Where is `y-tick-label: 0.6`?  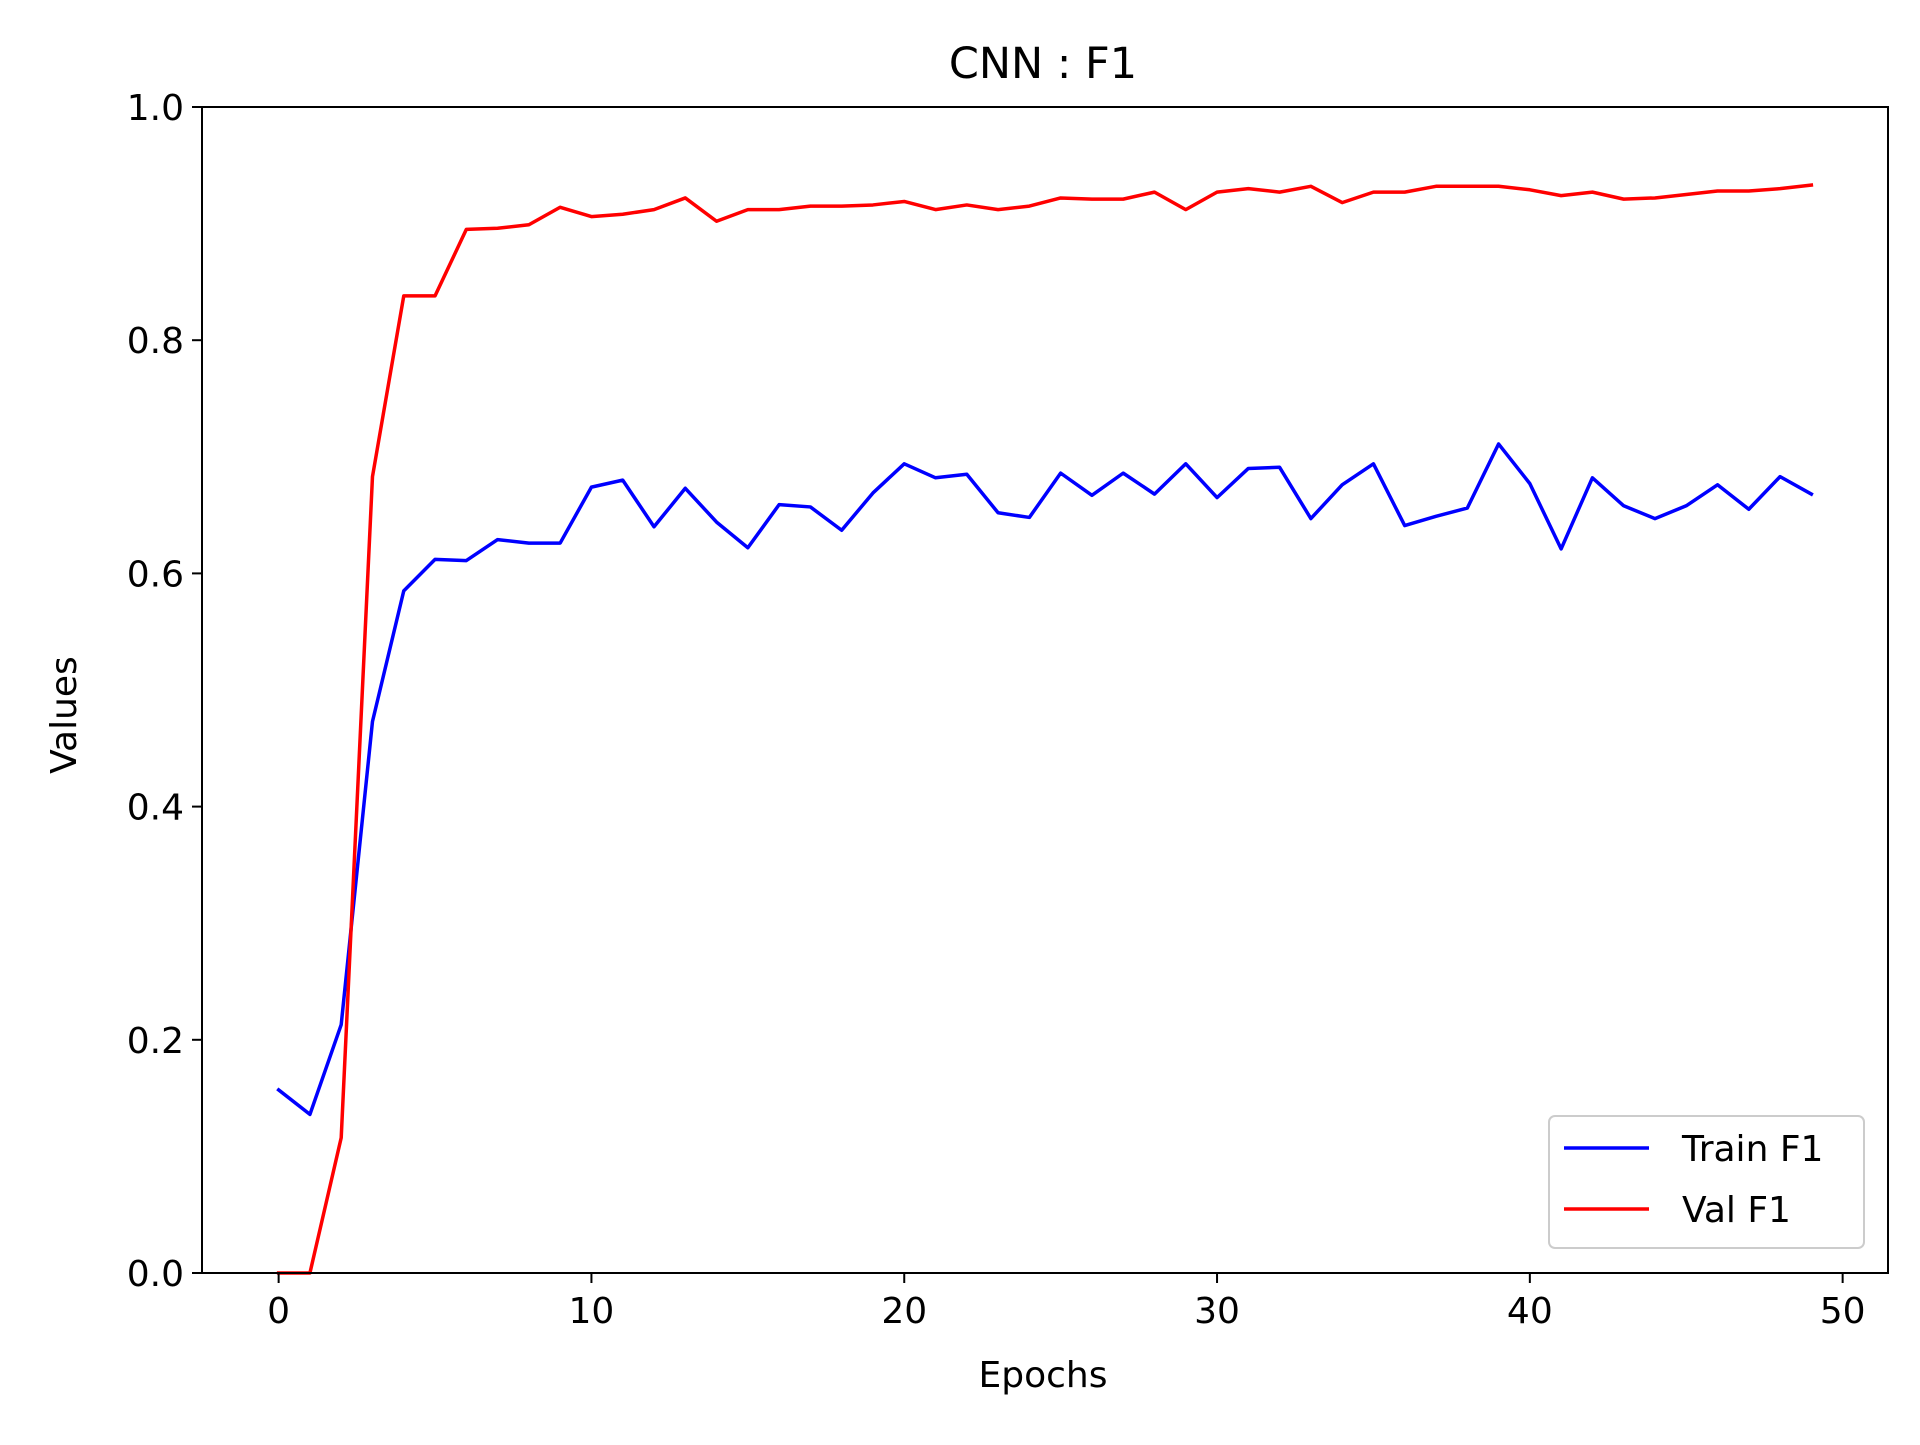
y-tick-label: 0.6 is located at coordinates (155, 574).